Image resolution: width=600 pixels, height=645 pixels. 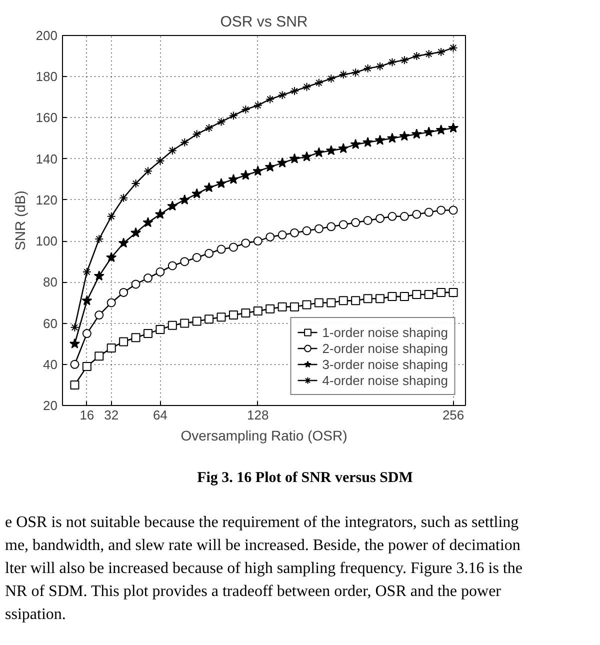 What do you see at coordinates (47, 200) in the screenshot?
I see `y-tick-label: 120` at bounding box center [47, 200].